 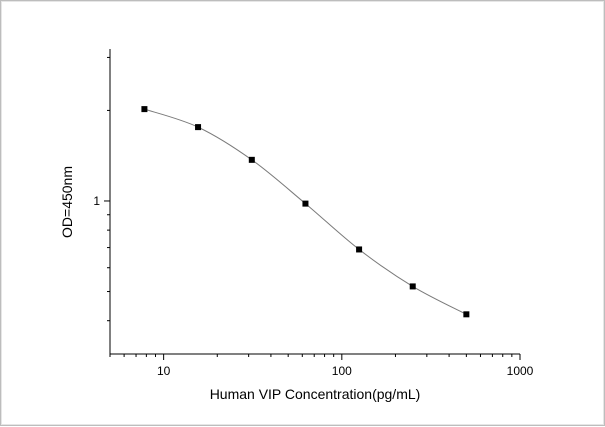 I want to click on y-axis-title: OD=450nm, so click(x=67, y=202).